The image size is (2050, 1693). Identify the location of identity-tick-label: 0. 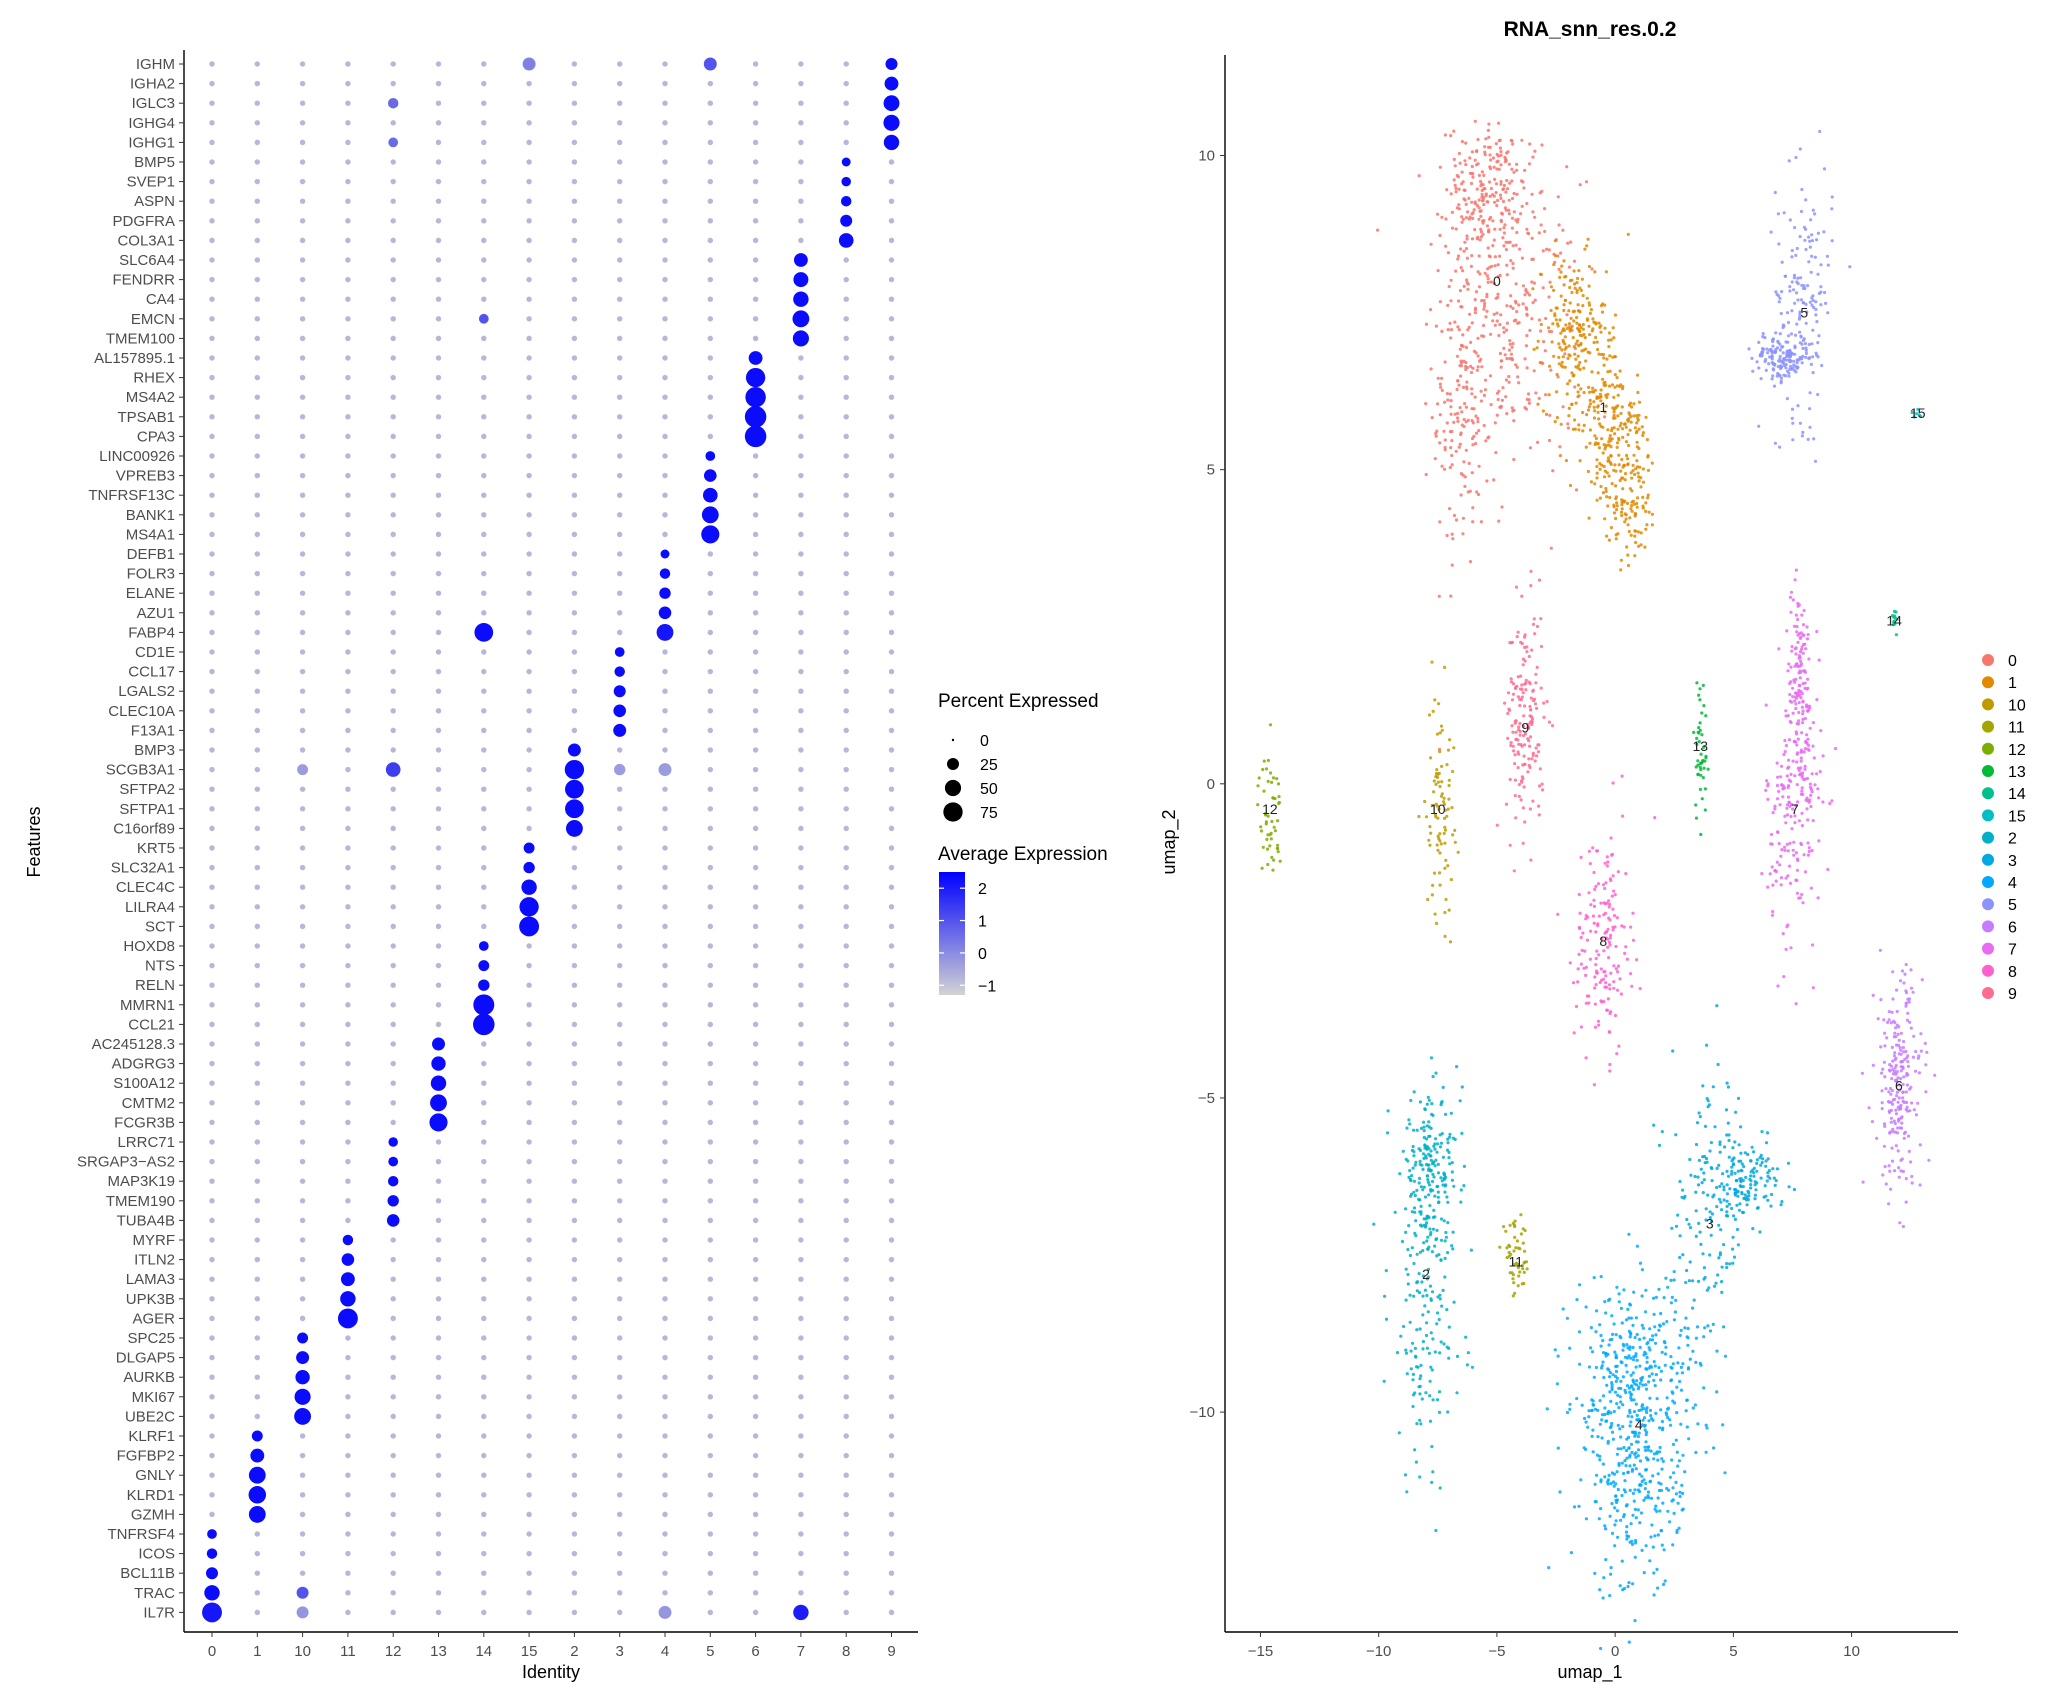
(212, 1651).